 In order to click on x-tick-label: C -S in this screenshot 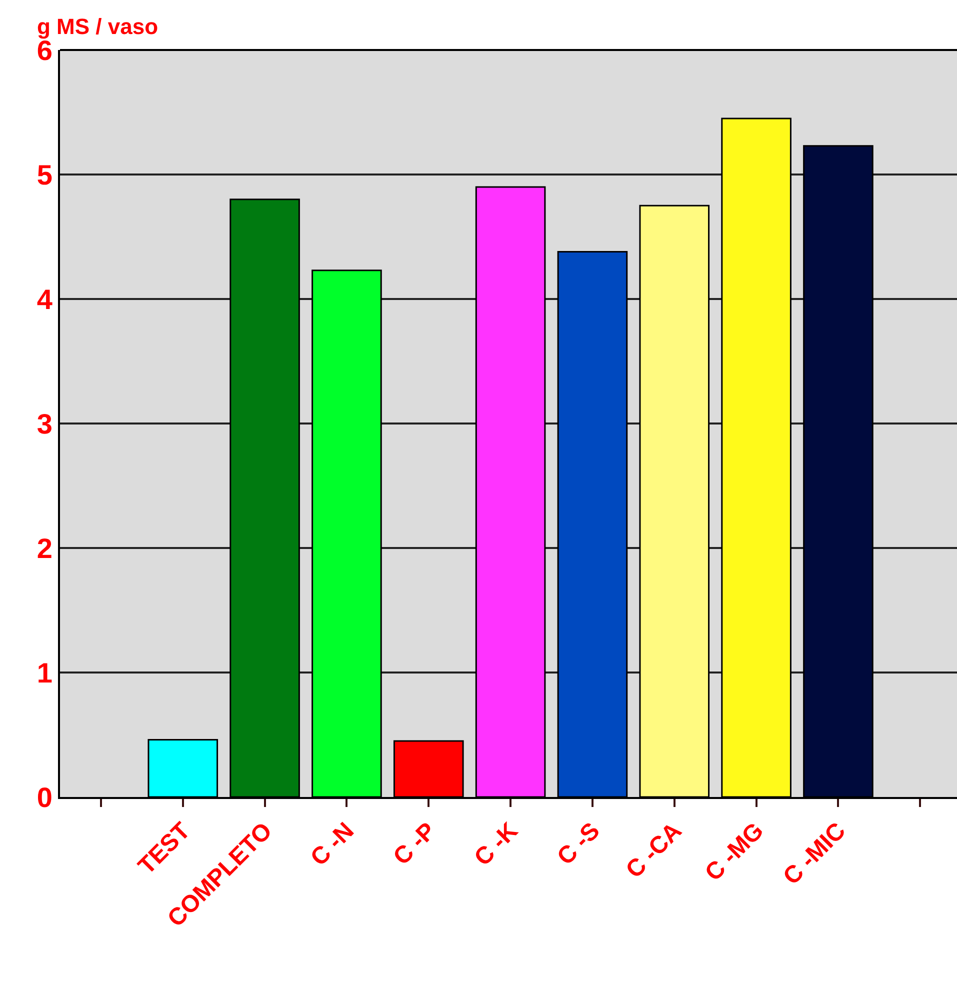, I will do `click(579, 843)`.